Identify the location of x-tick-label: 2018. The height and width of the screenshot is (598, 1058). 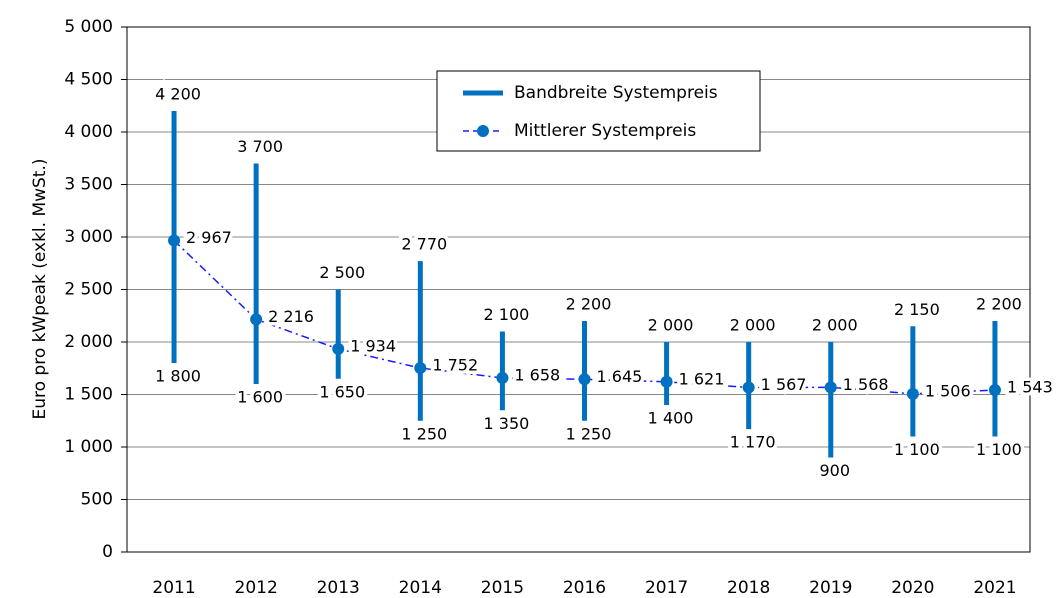
(748, 588).